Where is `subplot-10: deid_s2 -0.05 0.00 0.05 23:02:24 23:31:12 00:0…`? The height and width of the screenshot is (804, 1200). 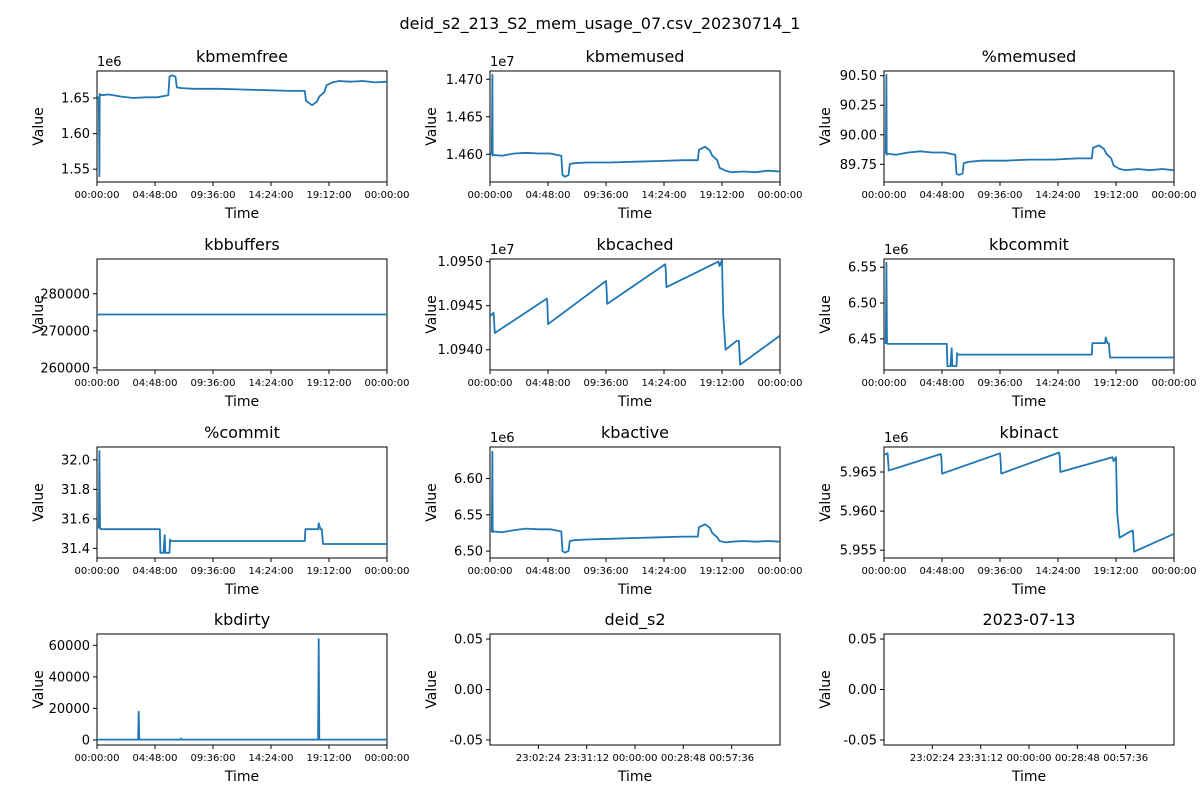 subplot-10: deid_s2 -0.05 0.00 0.05 23:02:24 23:31:12 00:0… is located at coordinates (602, 697).